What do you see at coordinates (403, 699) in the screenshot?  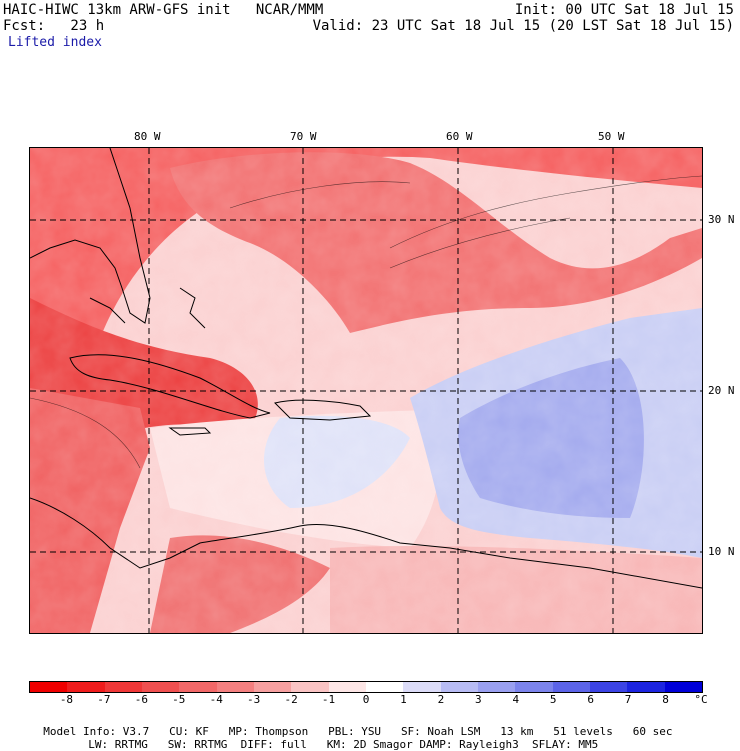 I see `colorbar-tick-label: 1` at bounding box center [403, 699].